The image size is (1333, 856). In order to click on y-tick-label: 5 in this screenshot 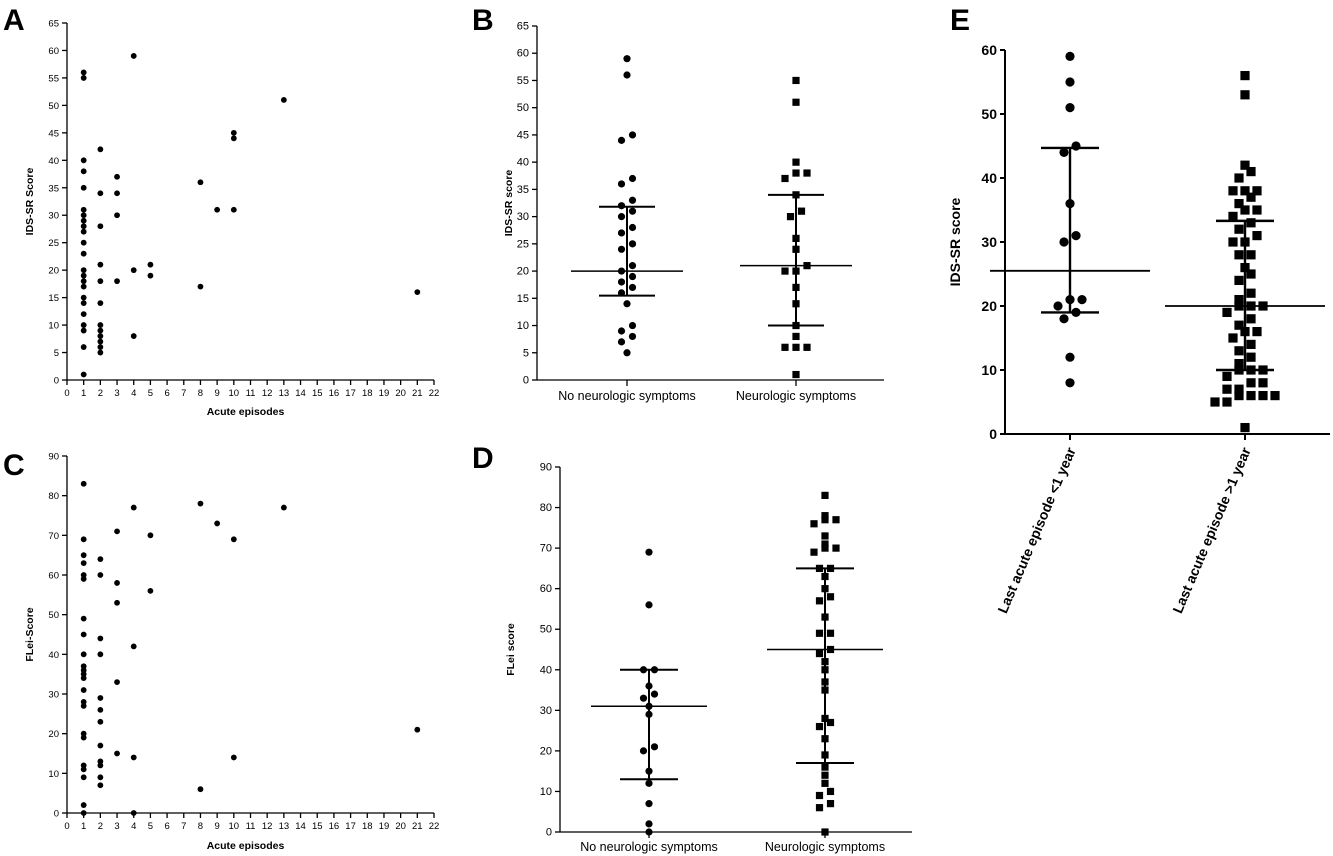, I will do `click(526, 353)`.